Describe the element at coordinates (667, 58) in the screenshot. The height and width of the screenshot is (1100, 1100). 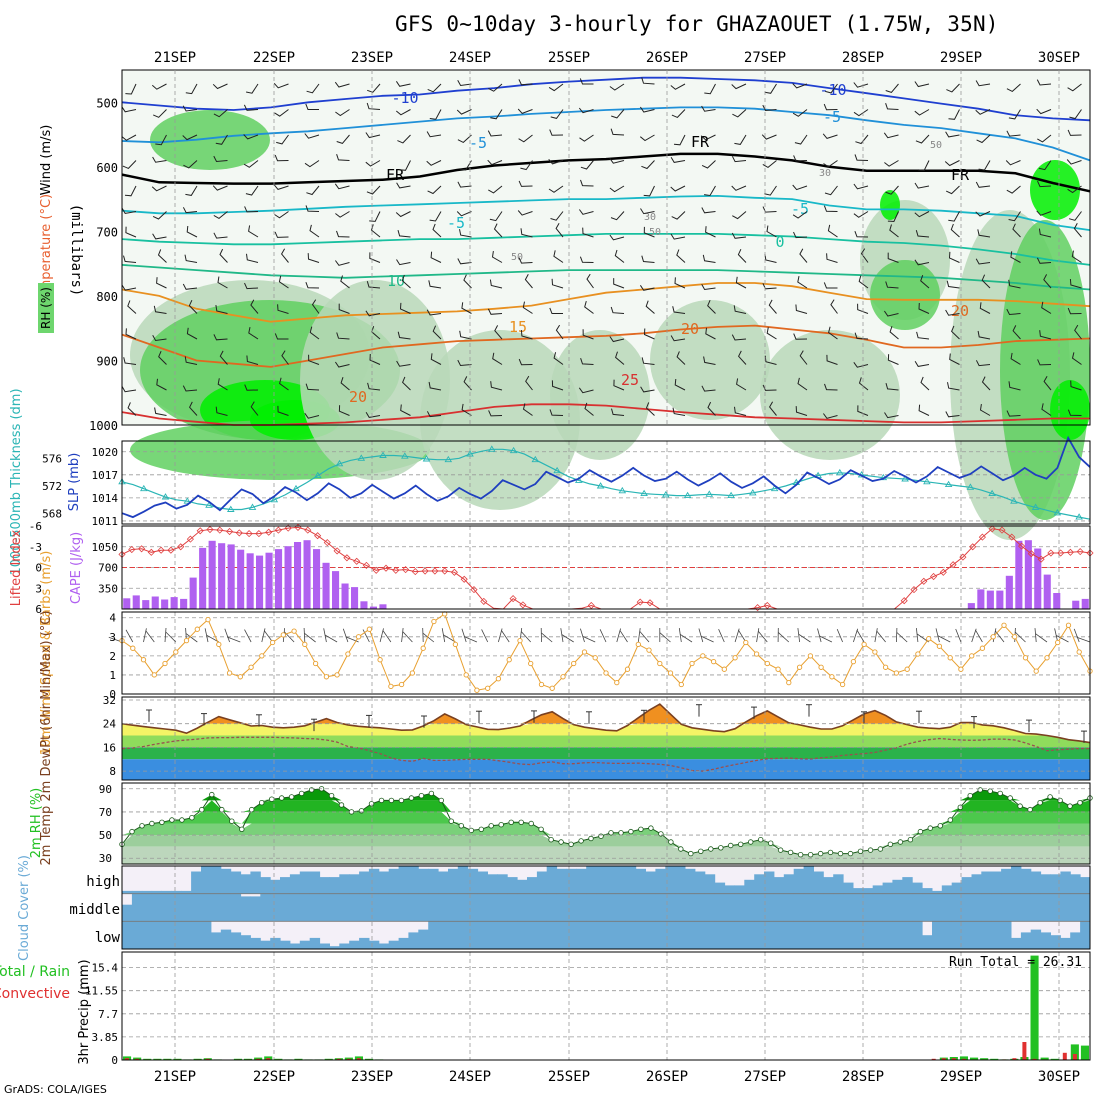
I see `date-label-top: 26SEP` at that location.